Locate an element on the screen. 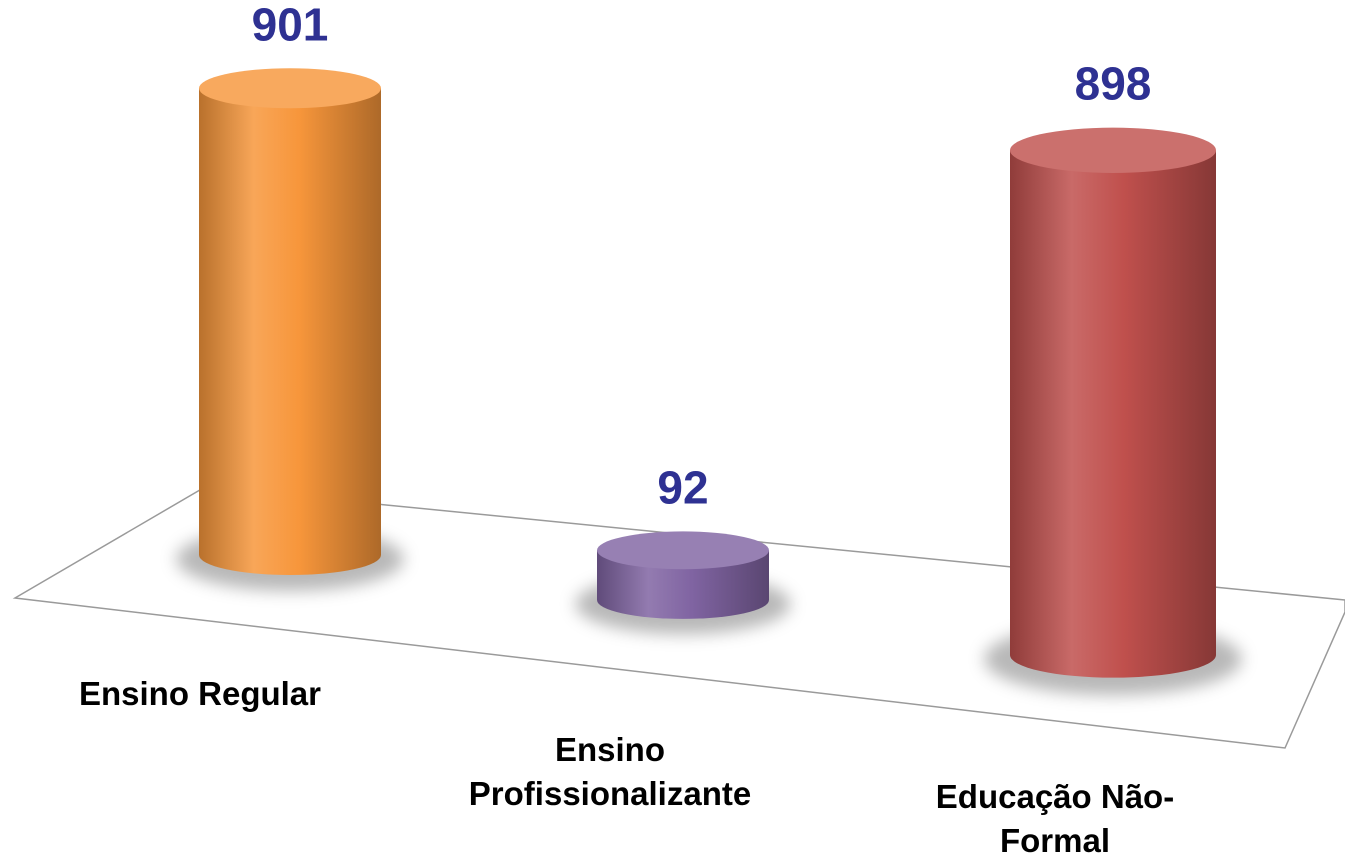 Image resolution: width=1345 pixels, height=865 pixels. category-label: Educação Não-Formal is located at coordinates (1055, 818).